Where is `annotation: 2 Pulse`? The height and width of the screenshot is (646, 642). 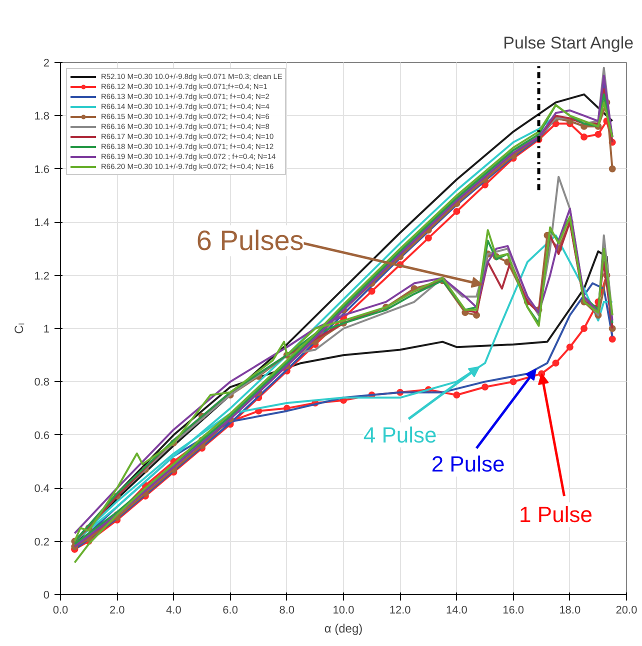 annotation: 2 Pulse is located at coordinates (468, 464).